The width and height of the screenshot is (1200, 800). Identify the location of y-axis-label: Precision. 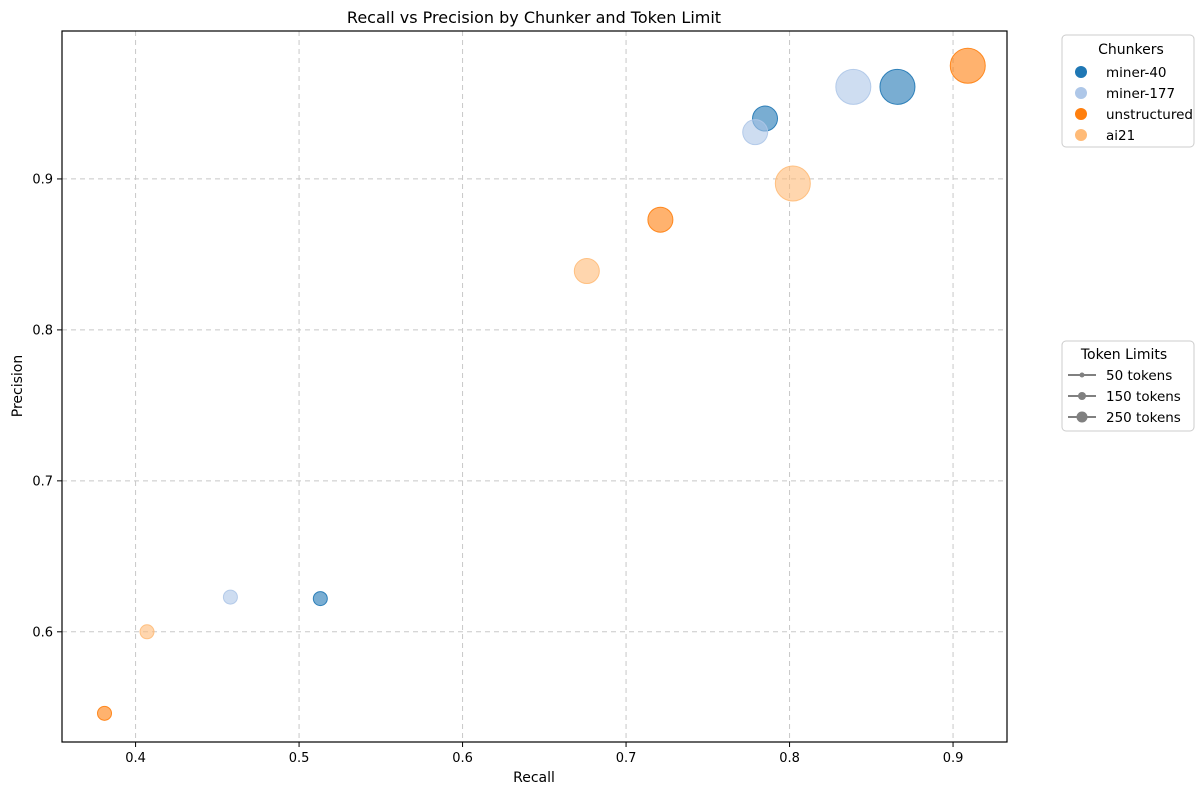
(18, 386).